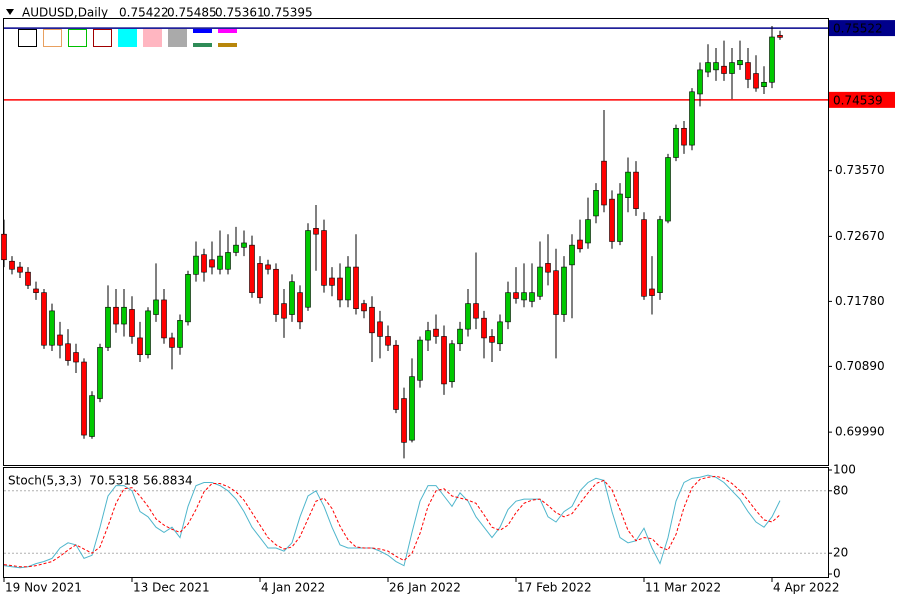 Image resolution: width=900 pixels, height=600 pixels. Describe the element at coordinates (837, 574) in the screenshot. I see `y-tick-label: 0` at that location.